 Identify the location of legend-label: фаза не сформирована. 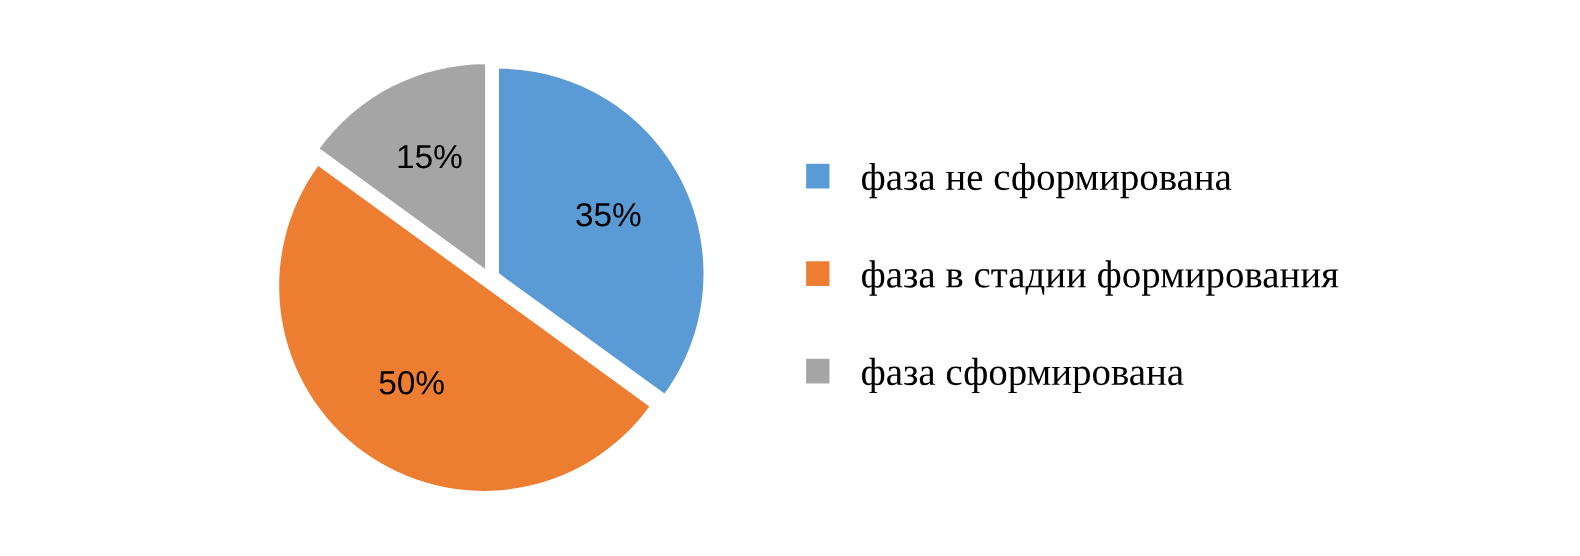
(1047, 180).